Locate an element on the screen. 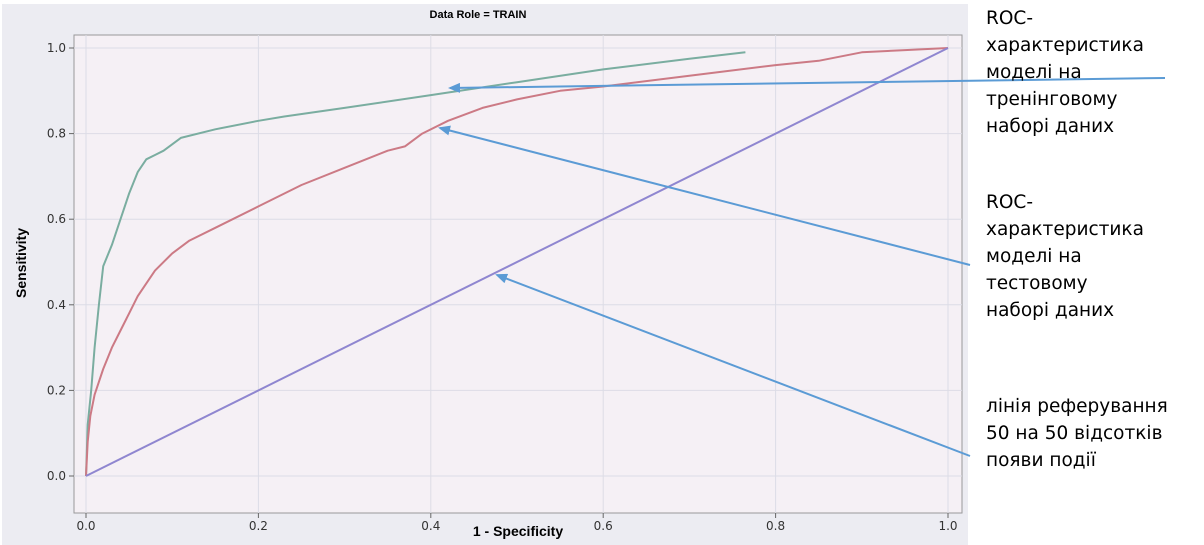 The width and height of the screenshot is (1204, 545). x-tick-label: 1.0 is located at coordinates (947, 526).